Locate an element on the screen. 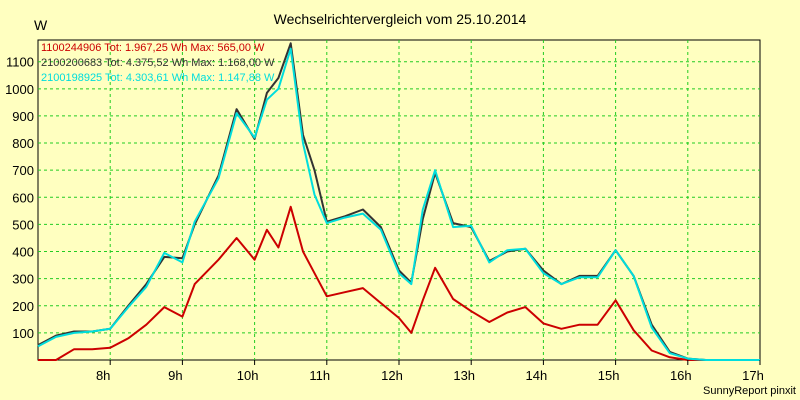 This screenshot has height=400, width=800. y-tick-label: 600 is located at coordinates (23, 197).